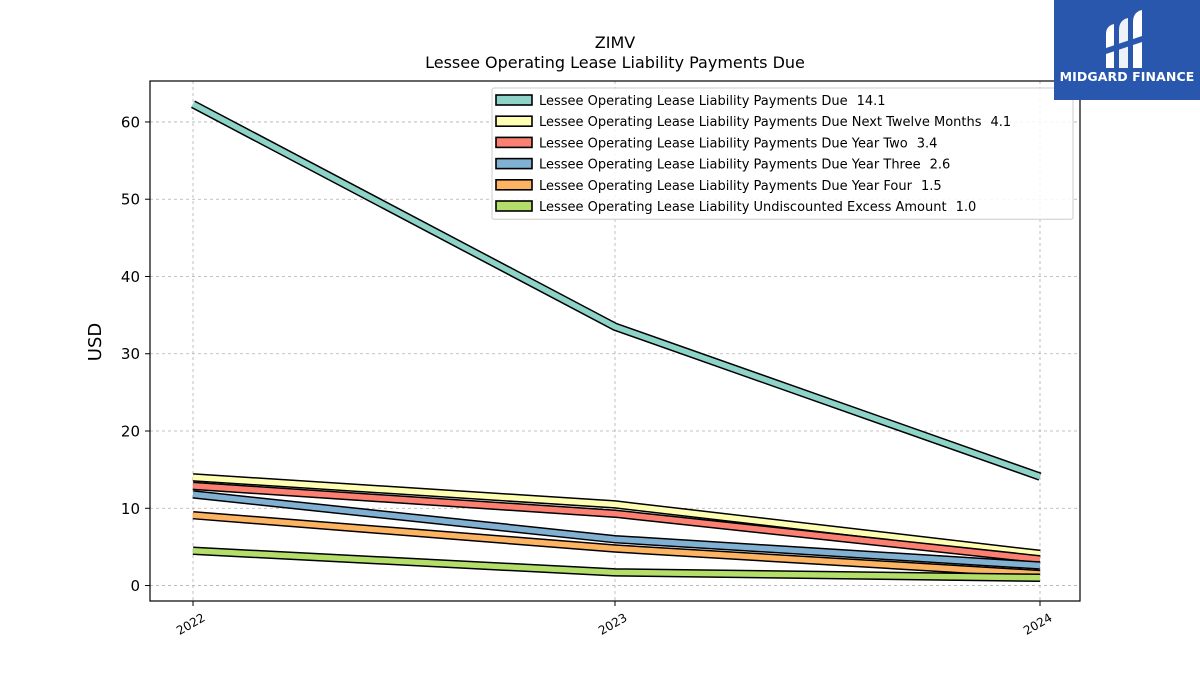 This screenshot has height=675, width=1200. I want to click on y-tick-label: 20, so click(130, 432).